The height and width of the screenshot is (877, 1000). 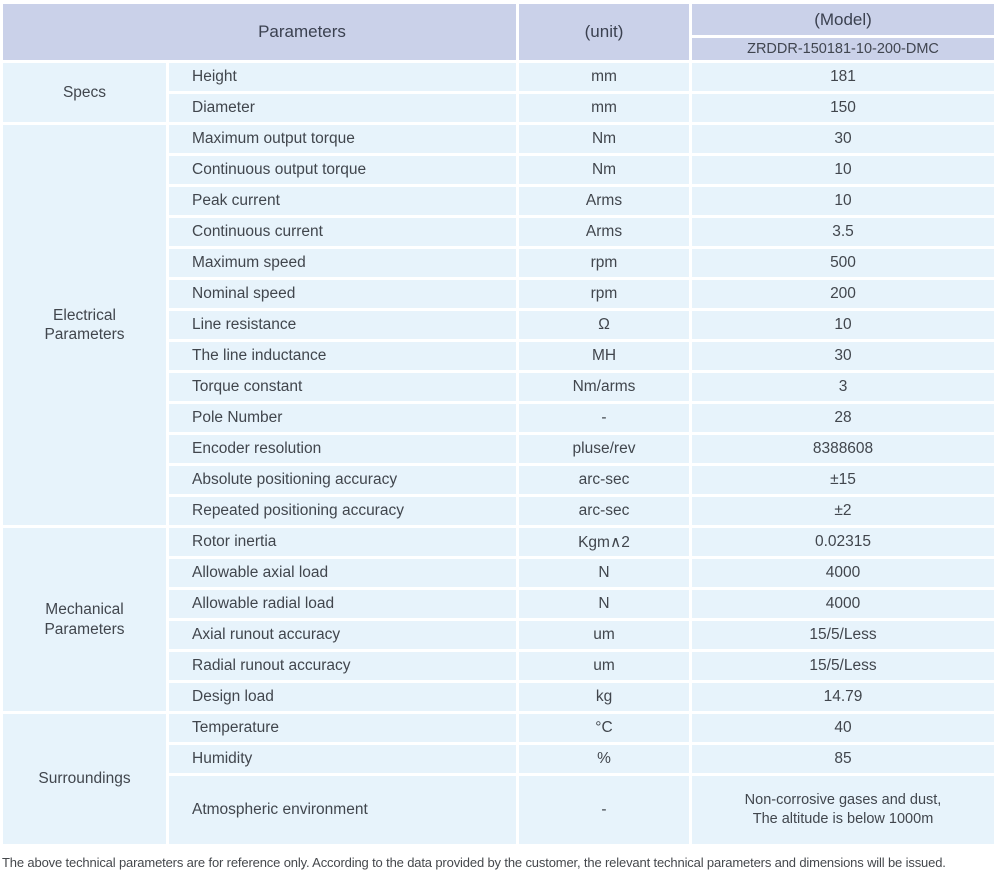 I want to click on unit-cell: MH, so click(x=604, y=356).